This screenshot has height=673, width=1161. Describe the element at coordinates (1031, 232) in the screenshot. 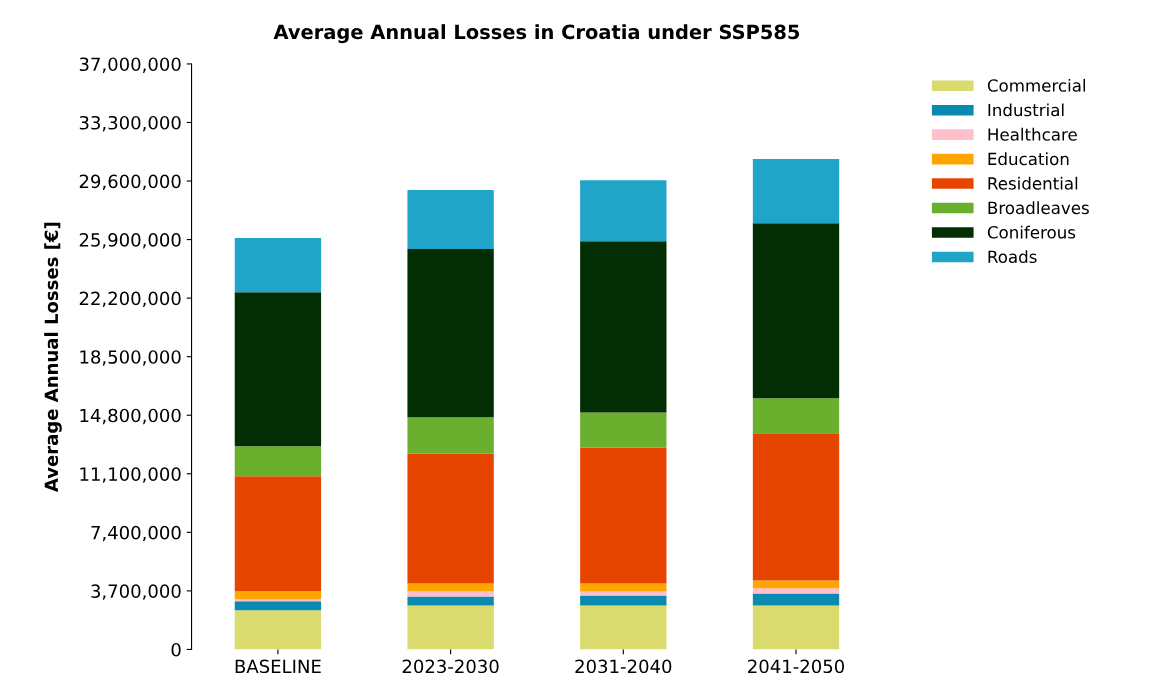

I see `legend-label: Coniferous` at that location.